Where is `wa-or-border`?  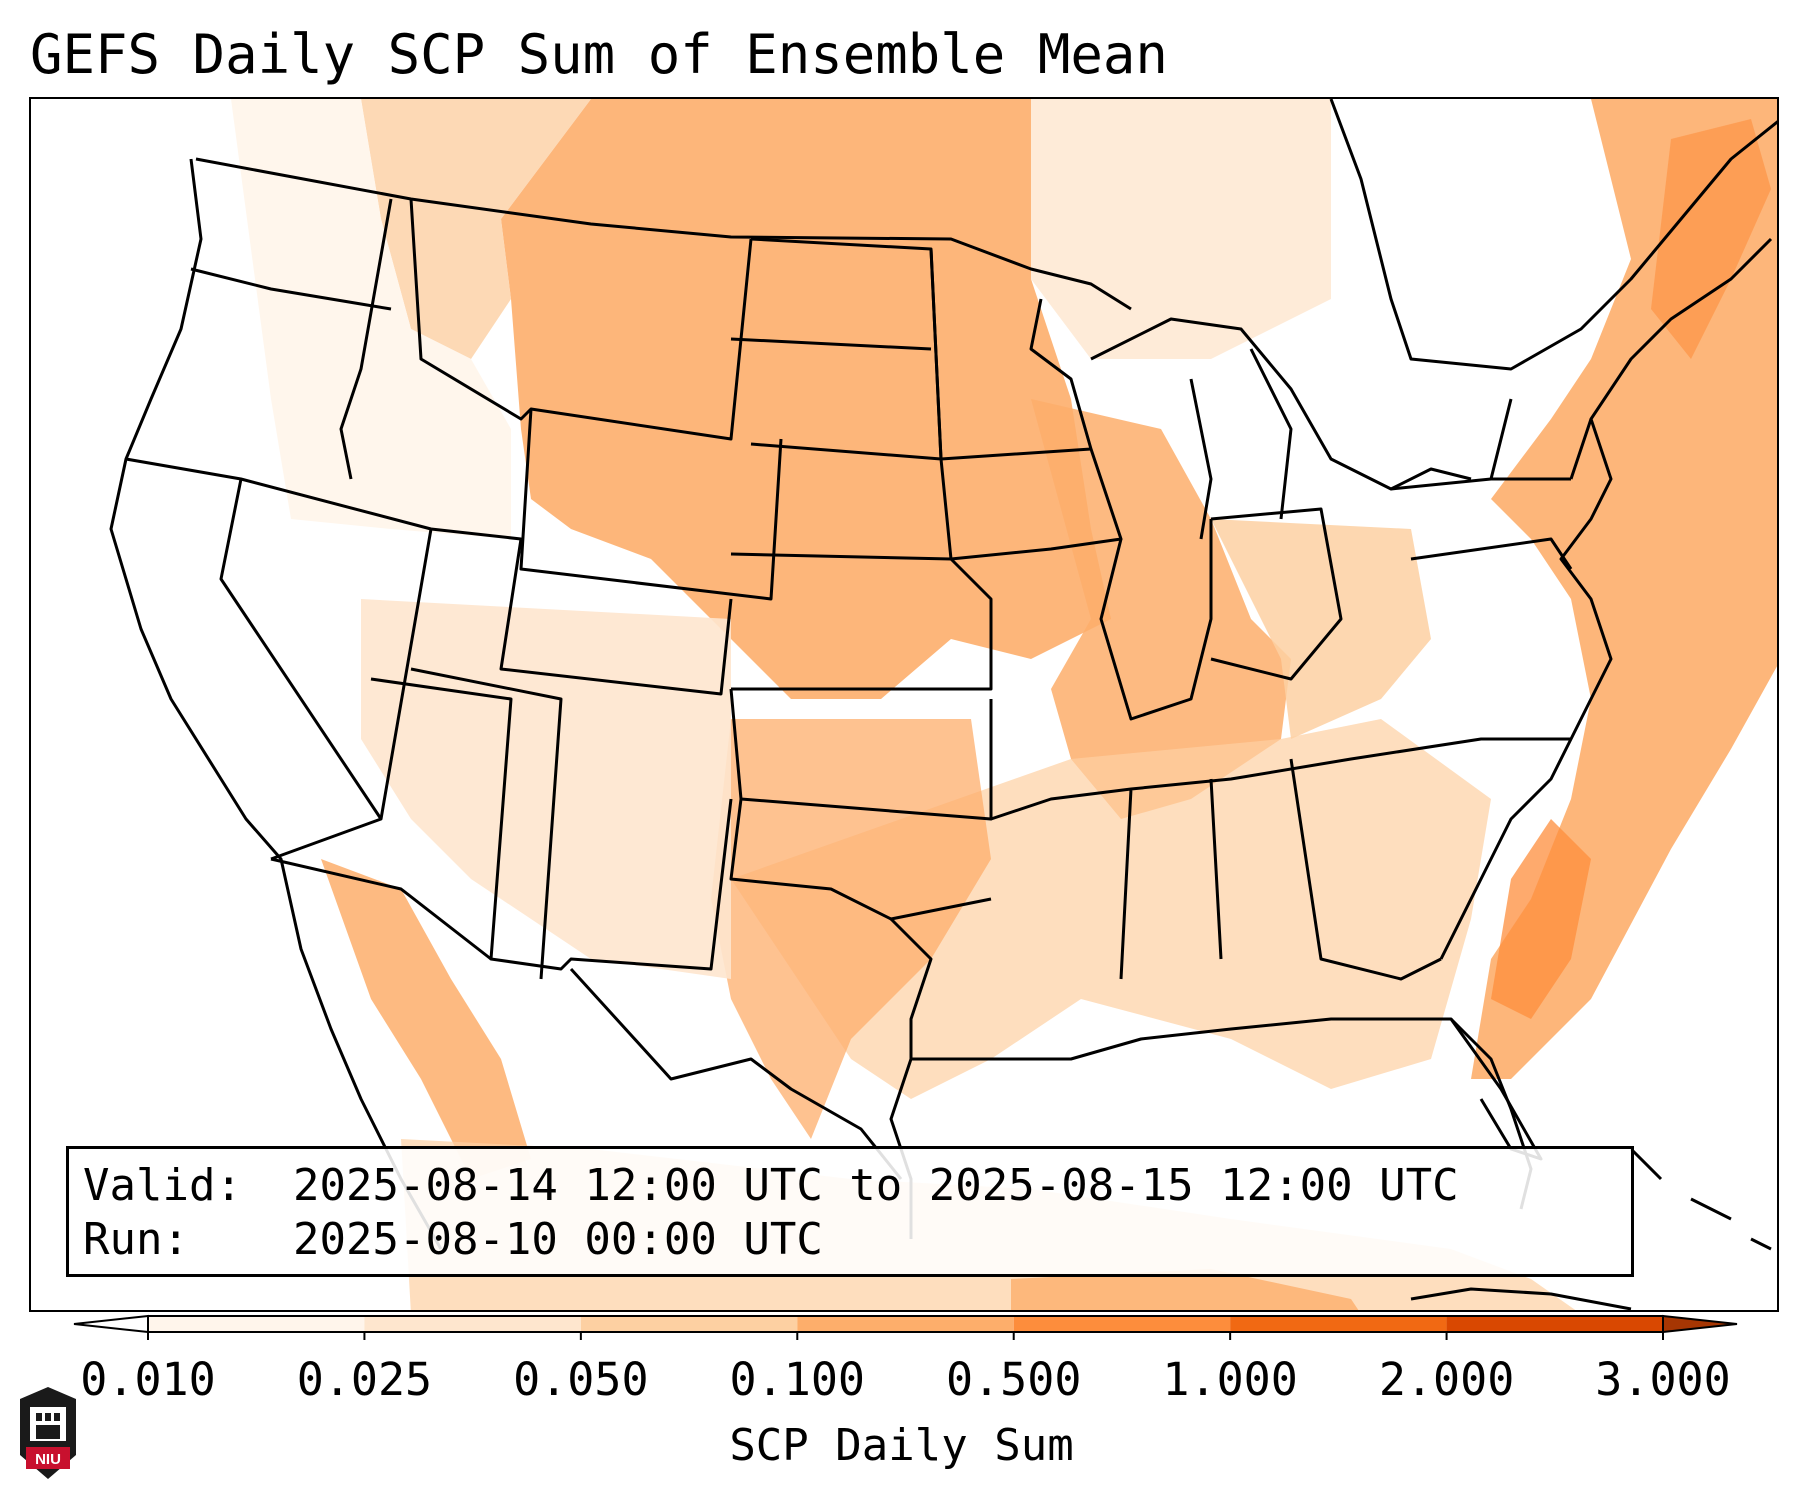
wa-or-border is located at coordinates (291, 289).